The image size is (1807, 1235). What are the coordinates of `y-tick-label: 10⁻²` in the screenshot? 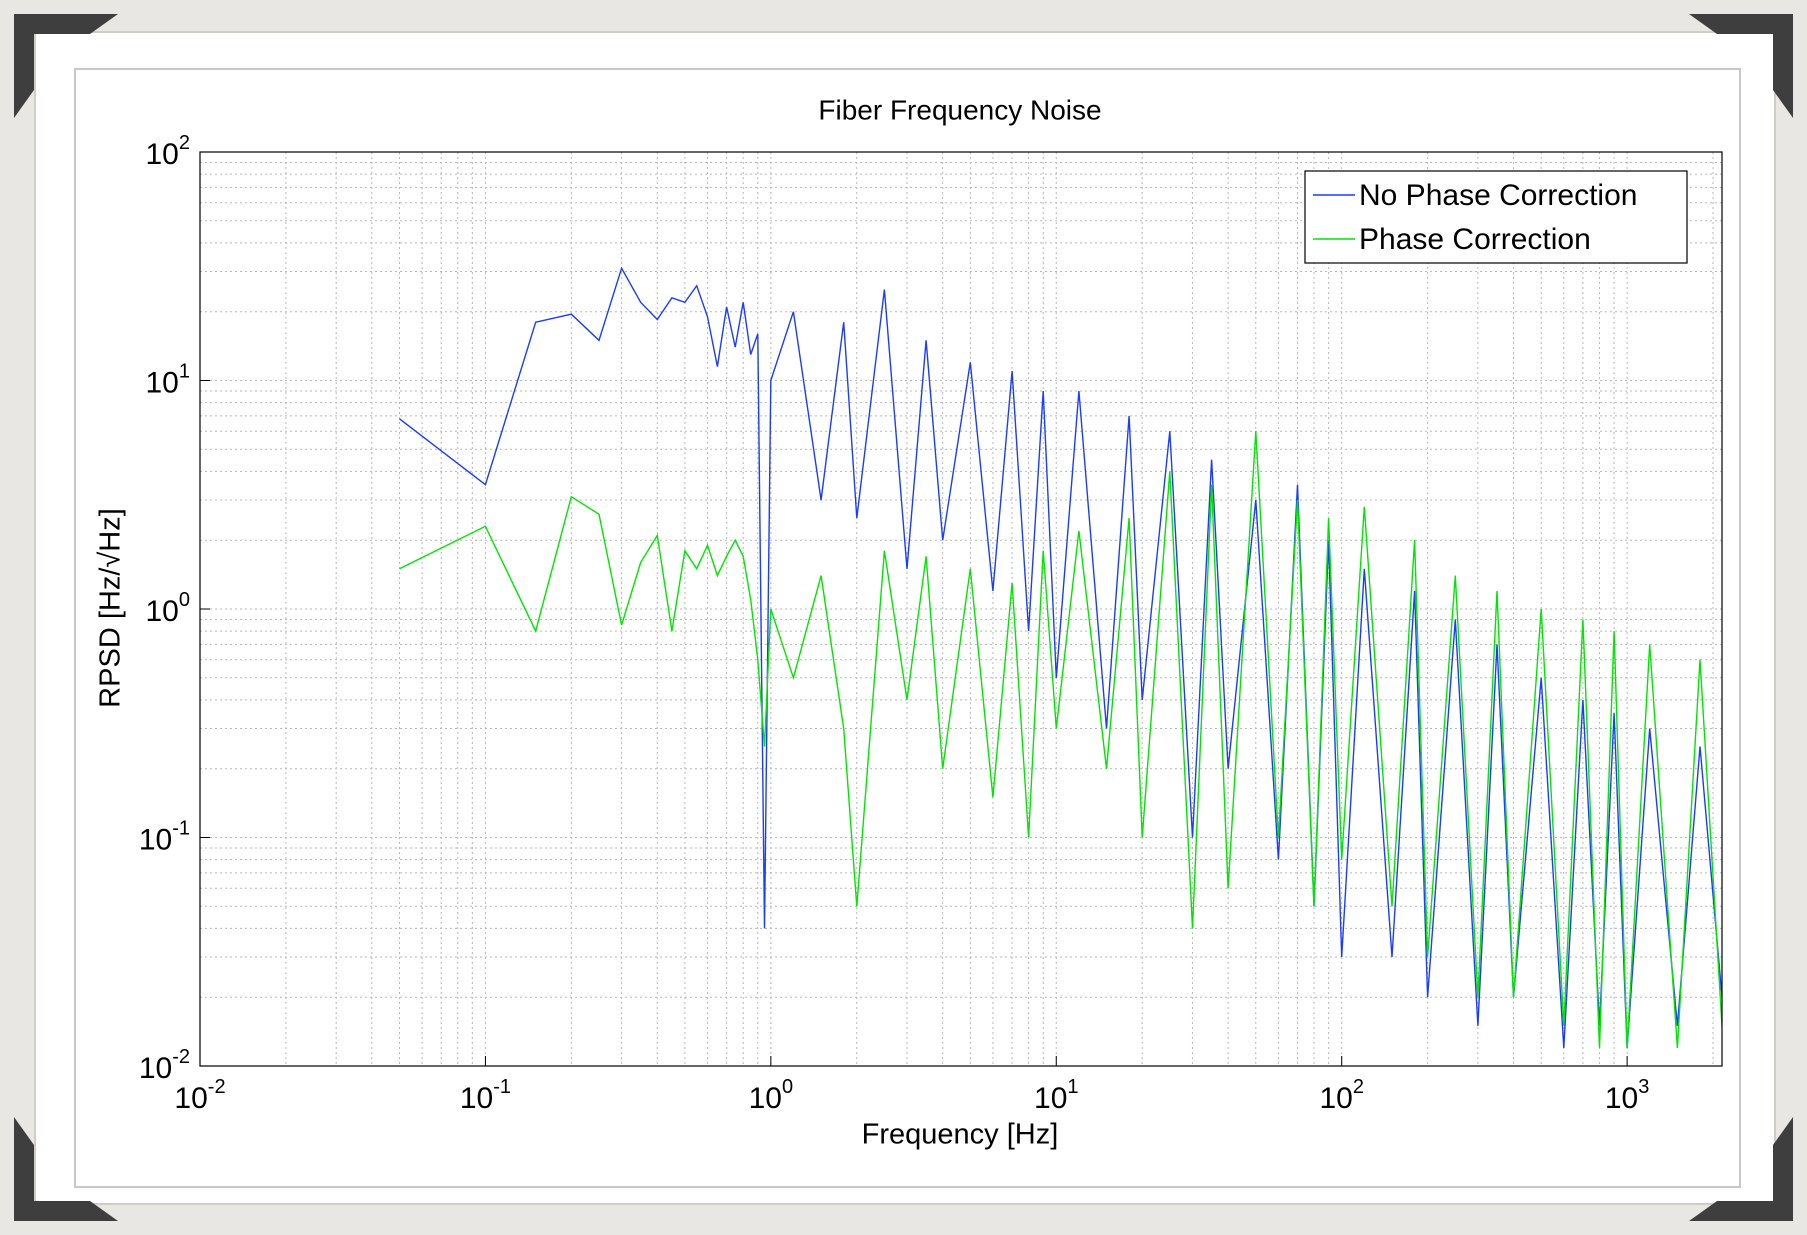 It's located at (164, 1065).